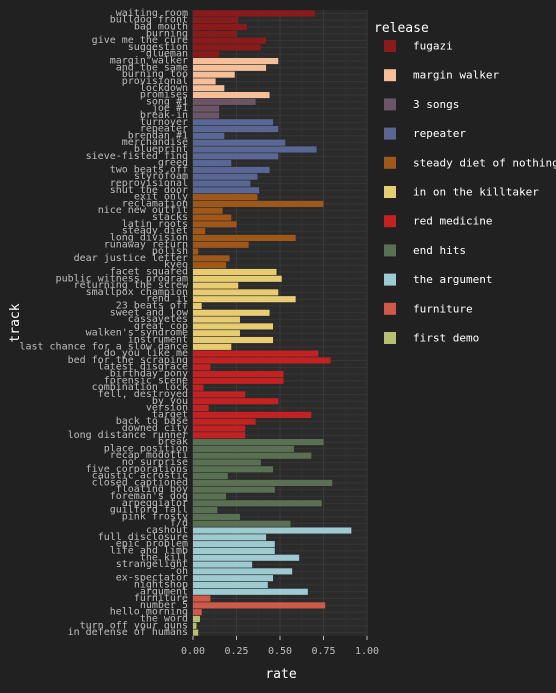 The width and height of the screenshot is (556, 693). I want to click on x-tick-label: 0.00, so click(193, 651).